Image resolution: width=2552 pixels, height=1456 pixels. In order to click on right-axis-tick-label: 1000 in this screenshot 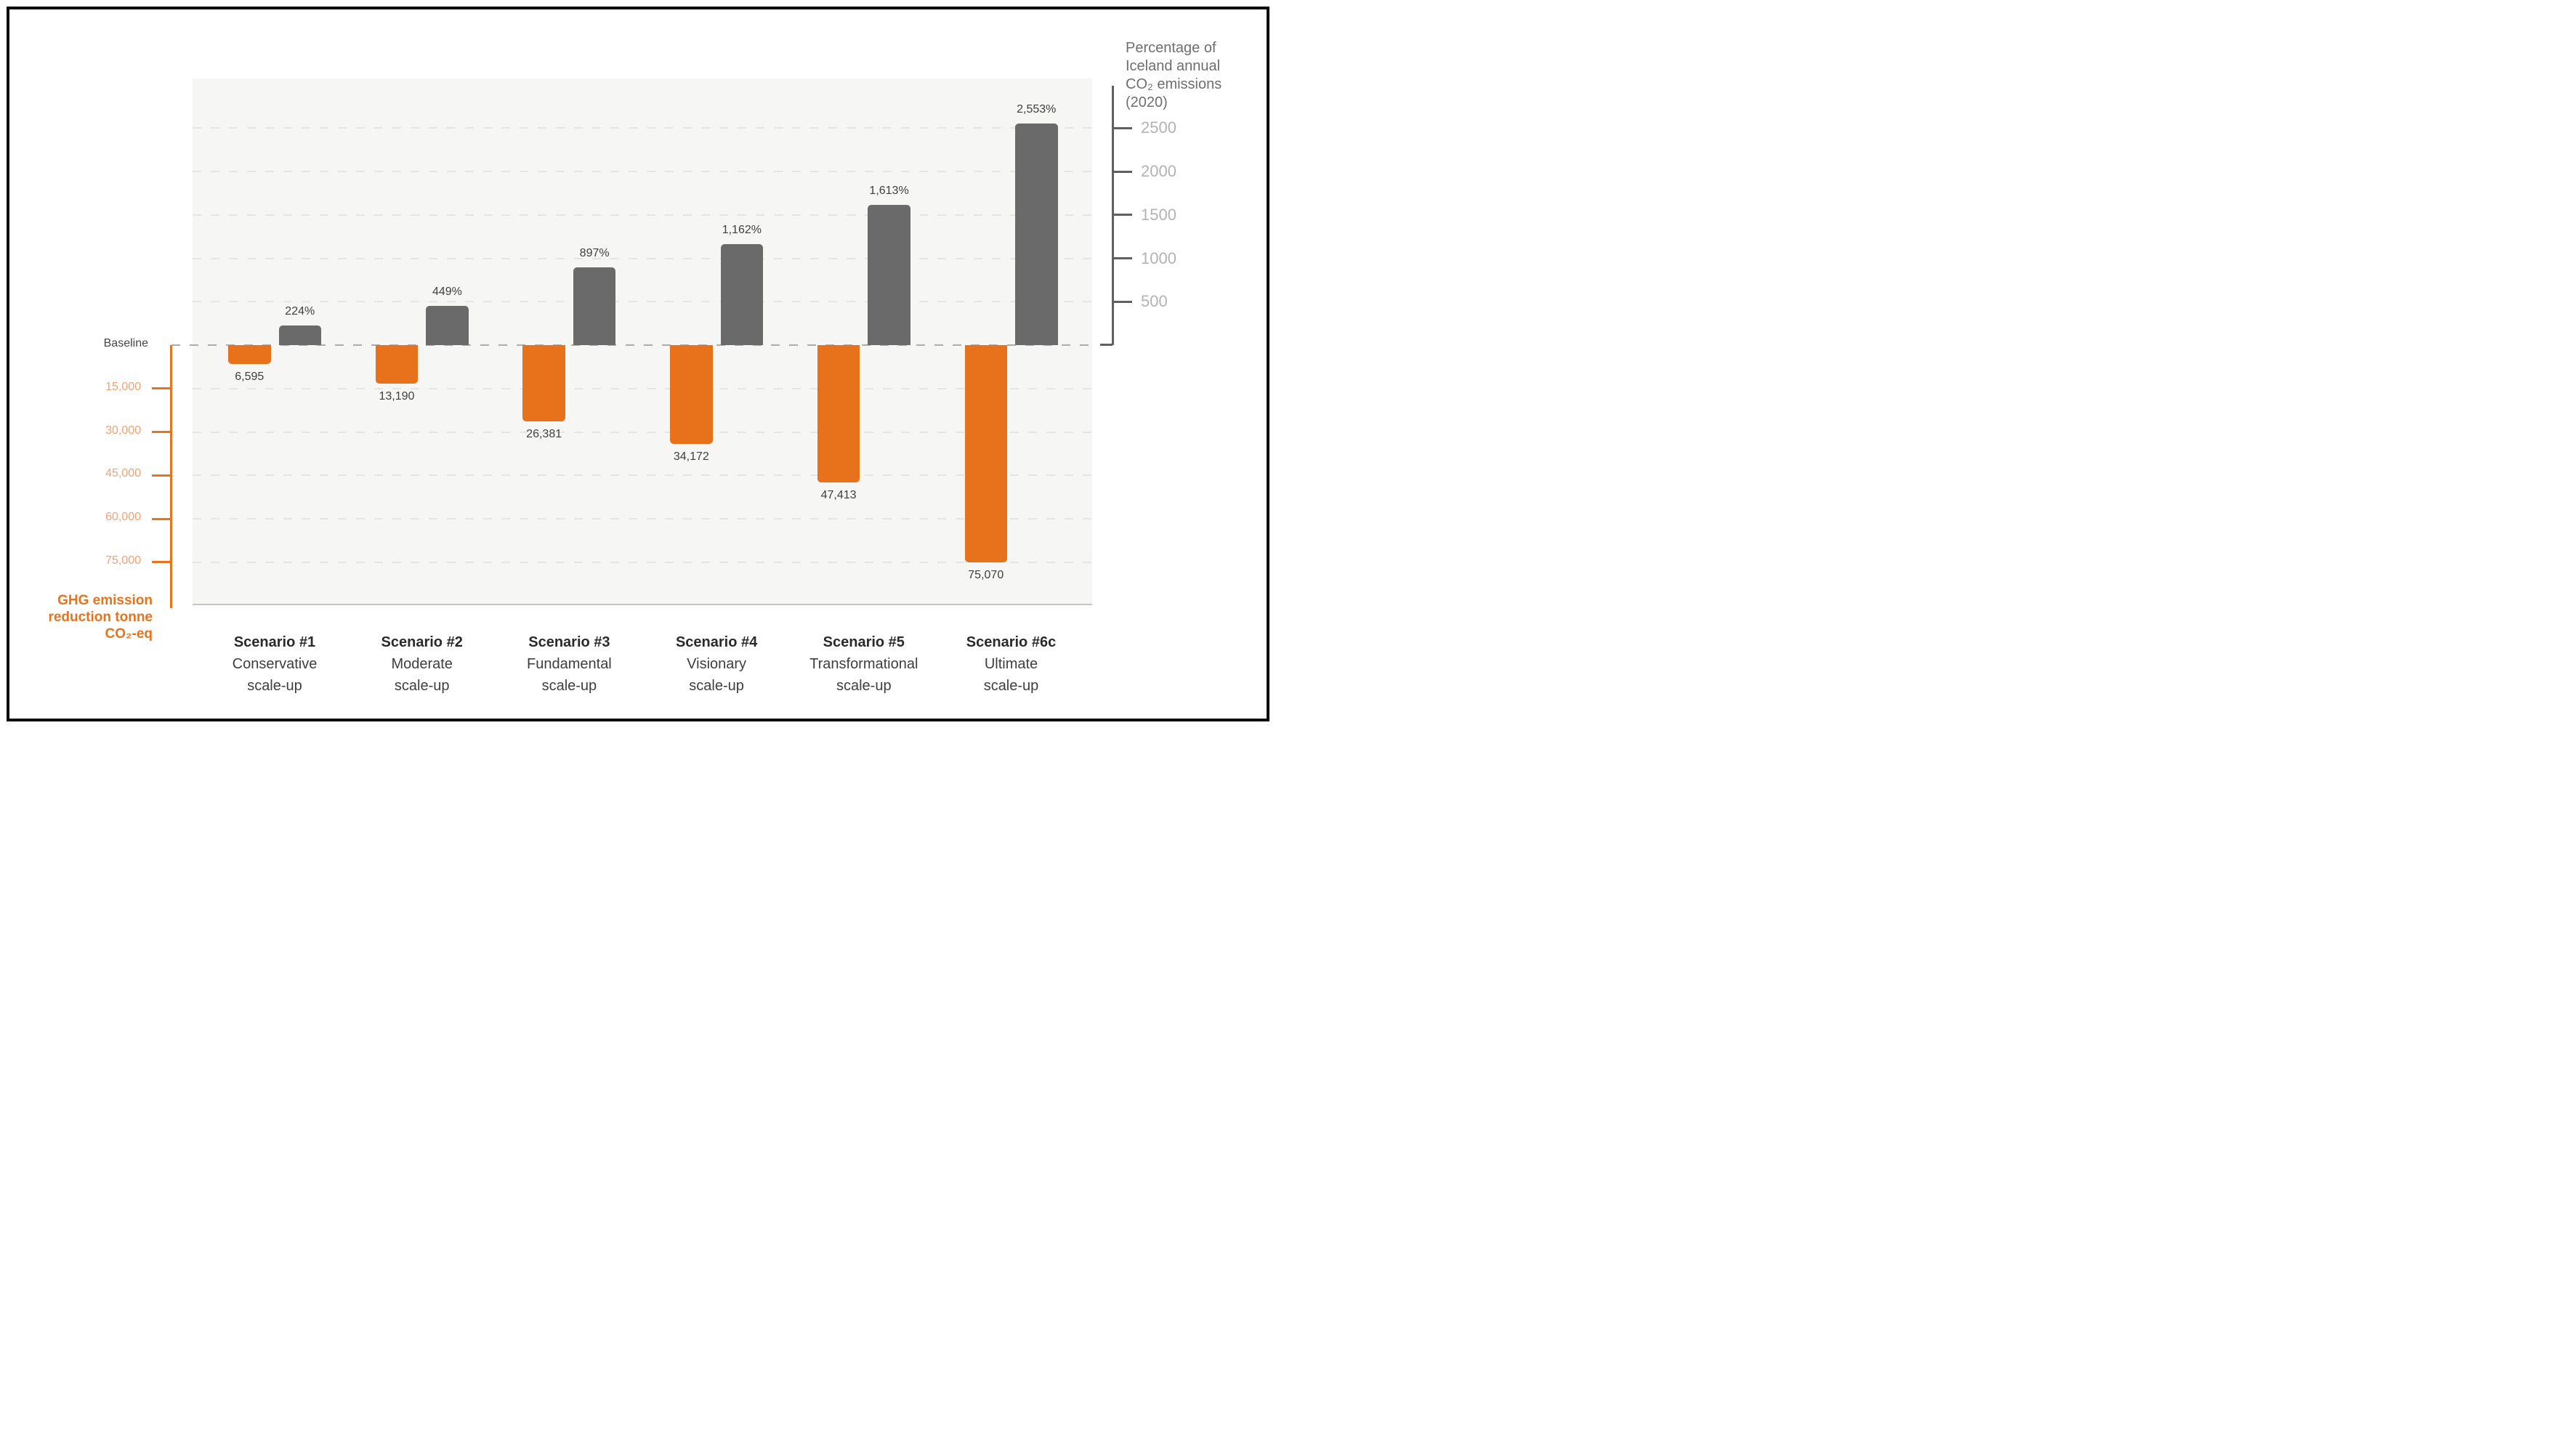, I will do `click(1158, 257)`.